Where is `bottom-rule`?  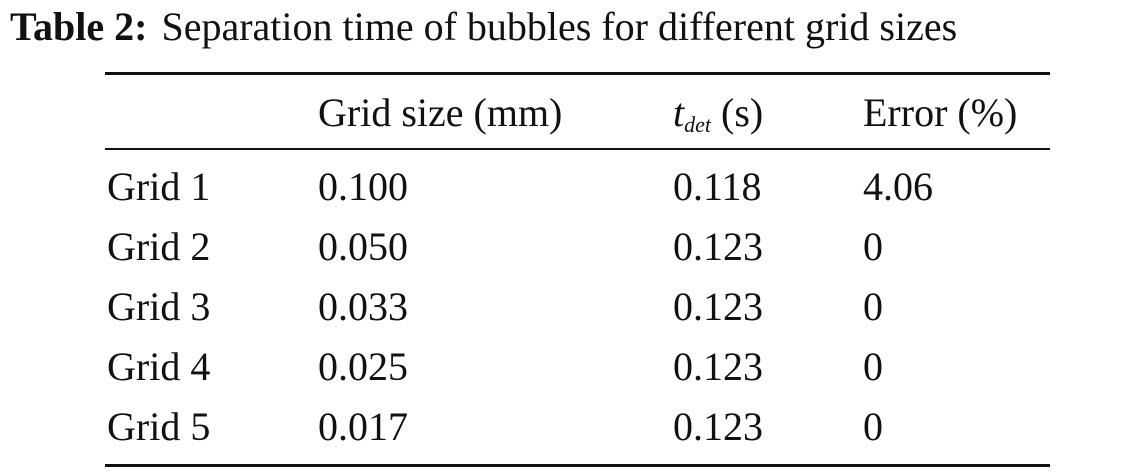 bottom-rule is located at coordinates (577, 465).